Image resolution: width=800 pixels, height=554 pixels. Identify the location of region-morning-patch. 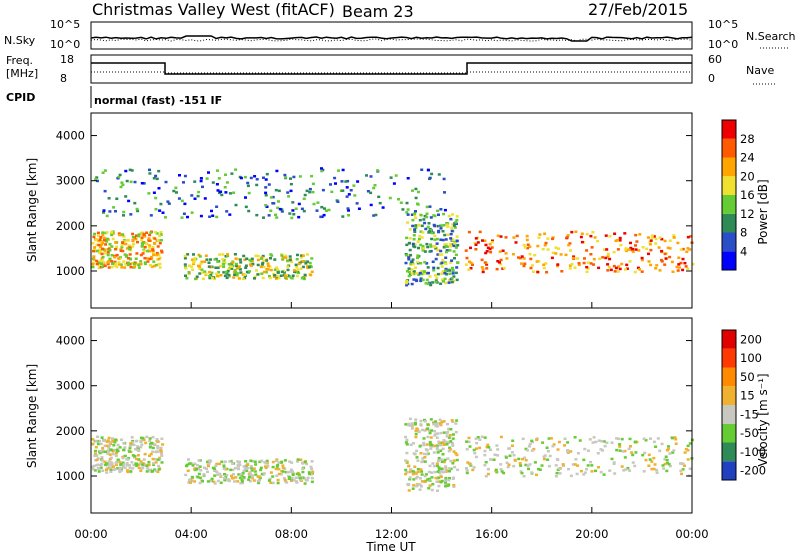
(249, 471).